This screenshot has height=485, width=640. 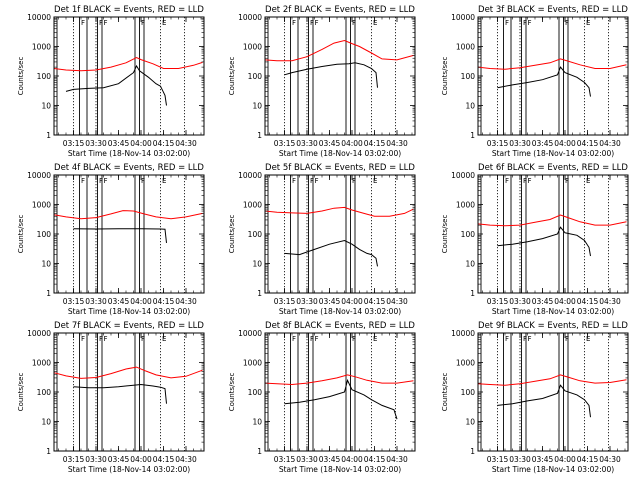 I want to click on chart-title: Det 8f BLACK = Events, RED = LLD, so click(x=340, y=326).